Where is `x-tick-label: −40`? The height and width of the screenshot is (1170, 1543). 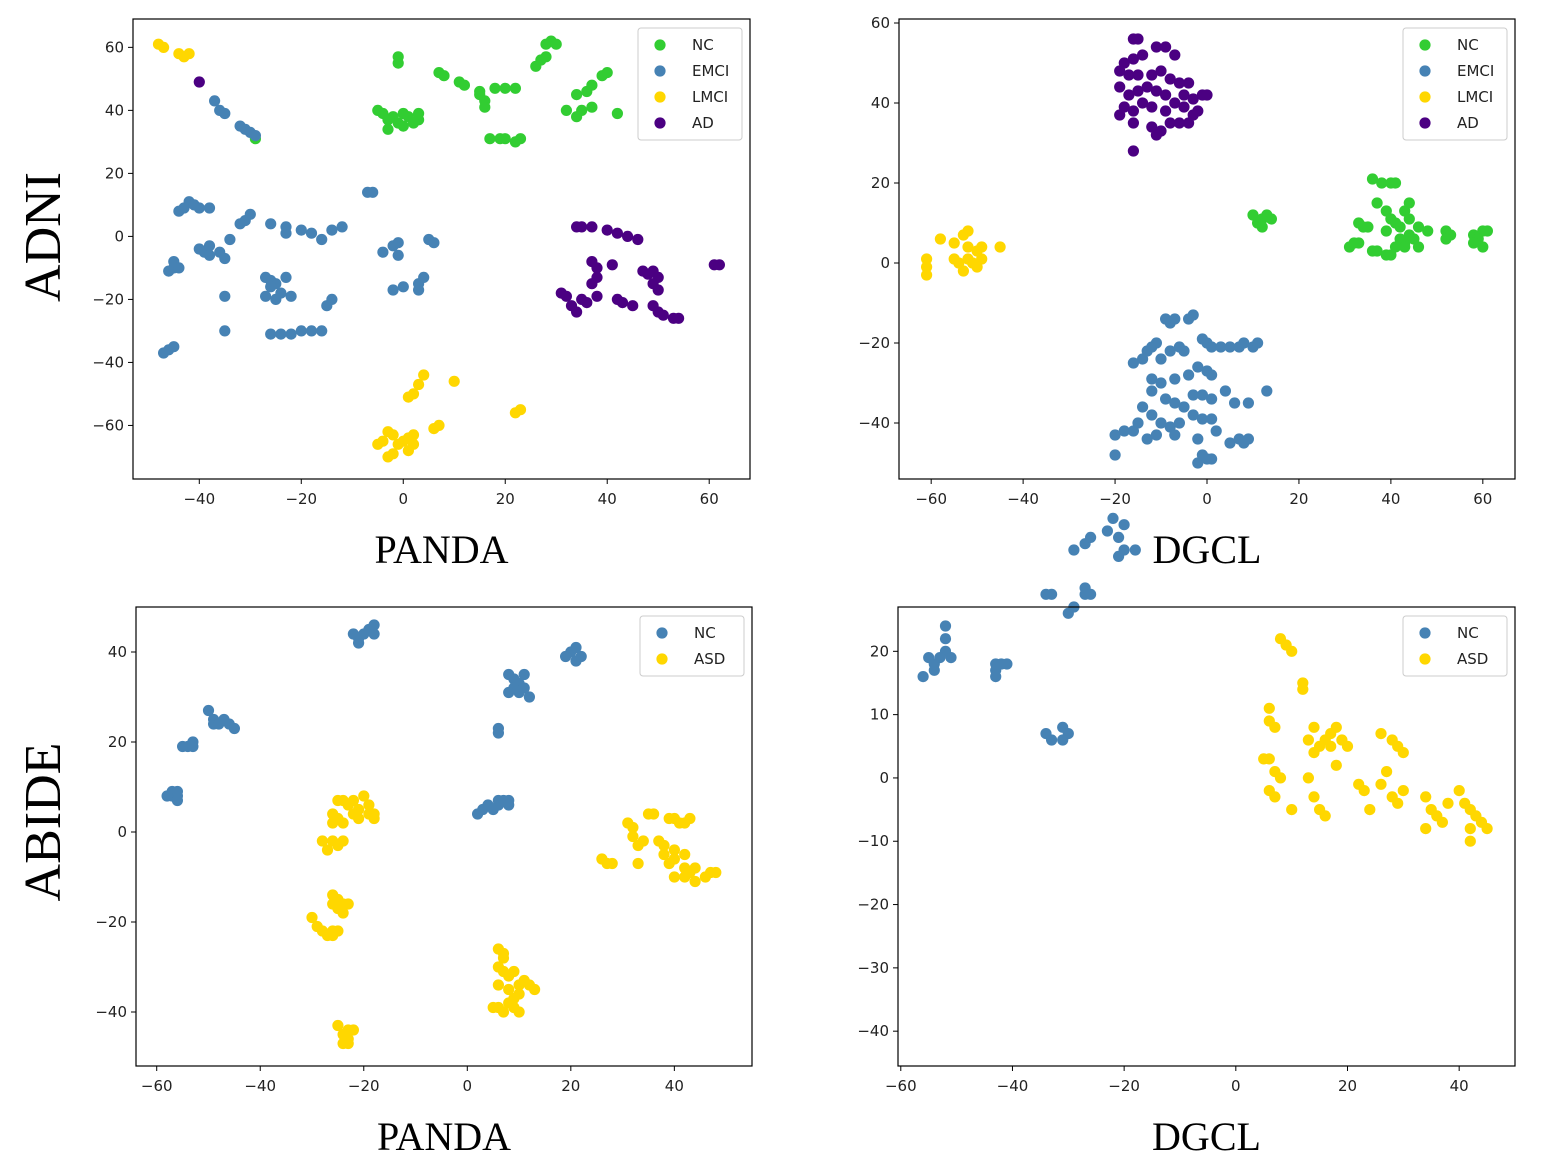 x-tick-label: −40 is located at coordinates (1013, 1086).